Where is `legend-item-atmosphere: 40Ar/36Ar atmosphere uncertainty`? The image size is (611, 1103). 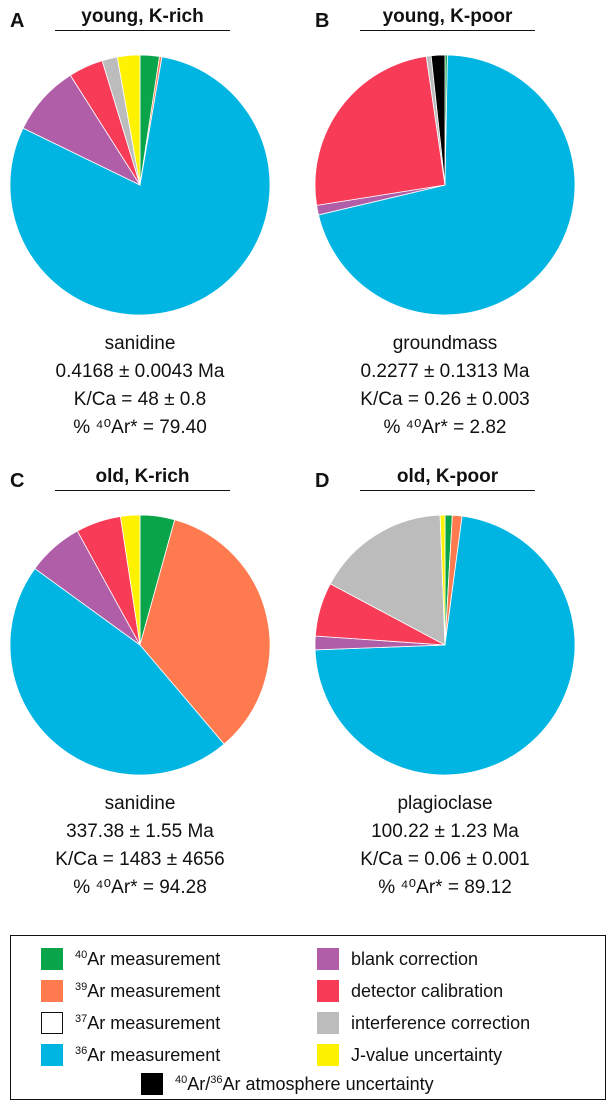 legend-item-atmosphere: 40Ar/36Ar atmosphere uncertainty is located at coordinates (287, 1084).